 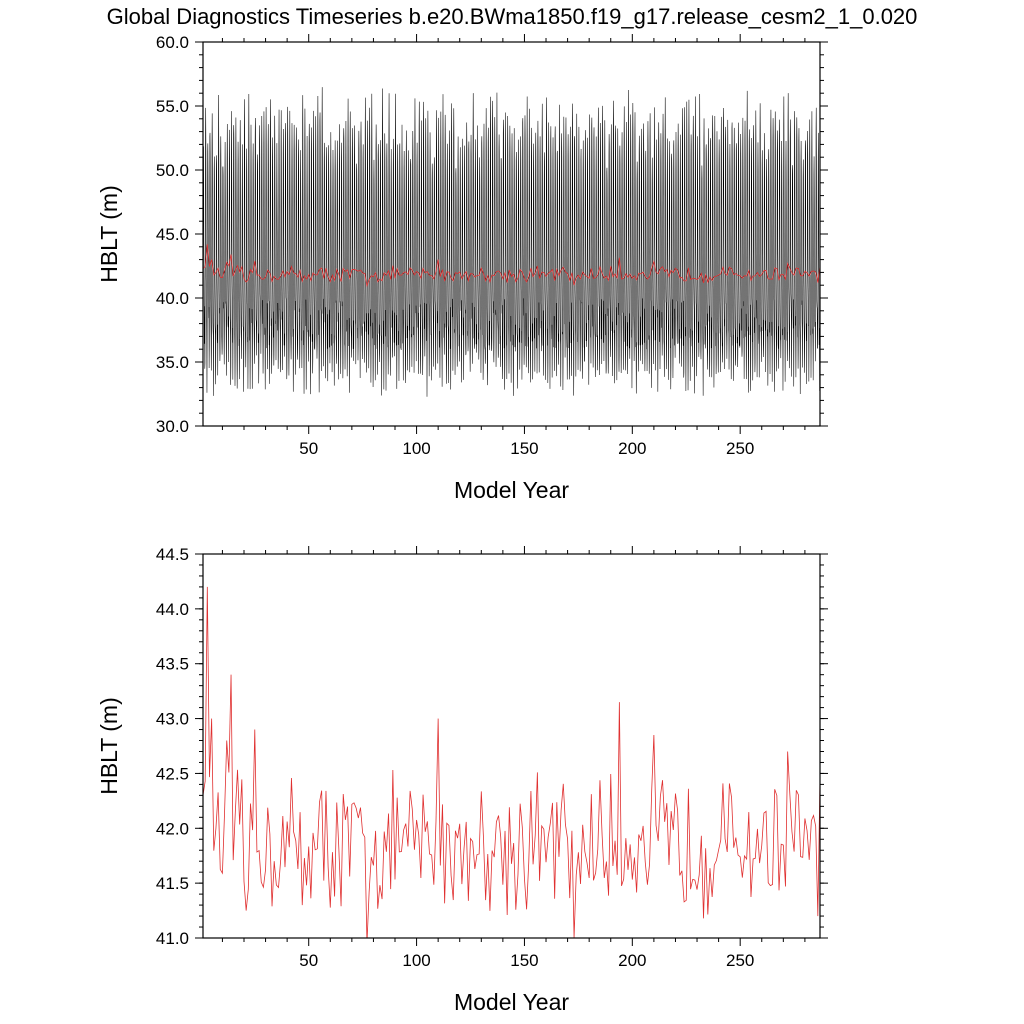 What do you see at coordinates (172, 664) in the screenshot?
I see `bottom-ytick-label: 43.5` at bounding box center [172, 664].